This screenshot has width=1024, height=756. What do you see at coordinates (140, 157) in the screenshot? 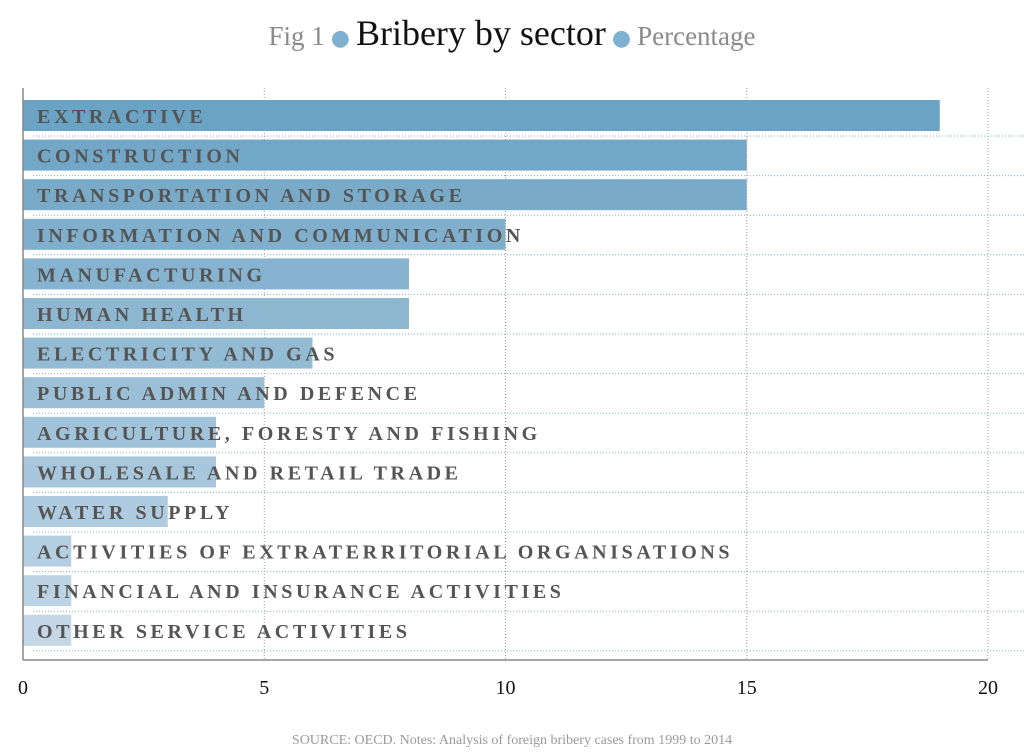
I see `bar-label: CONSTRUCTION` at bounding box center [140, 157].